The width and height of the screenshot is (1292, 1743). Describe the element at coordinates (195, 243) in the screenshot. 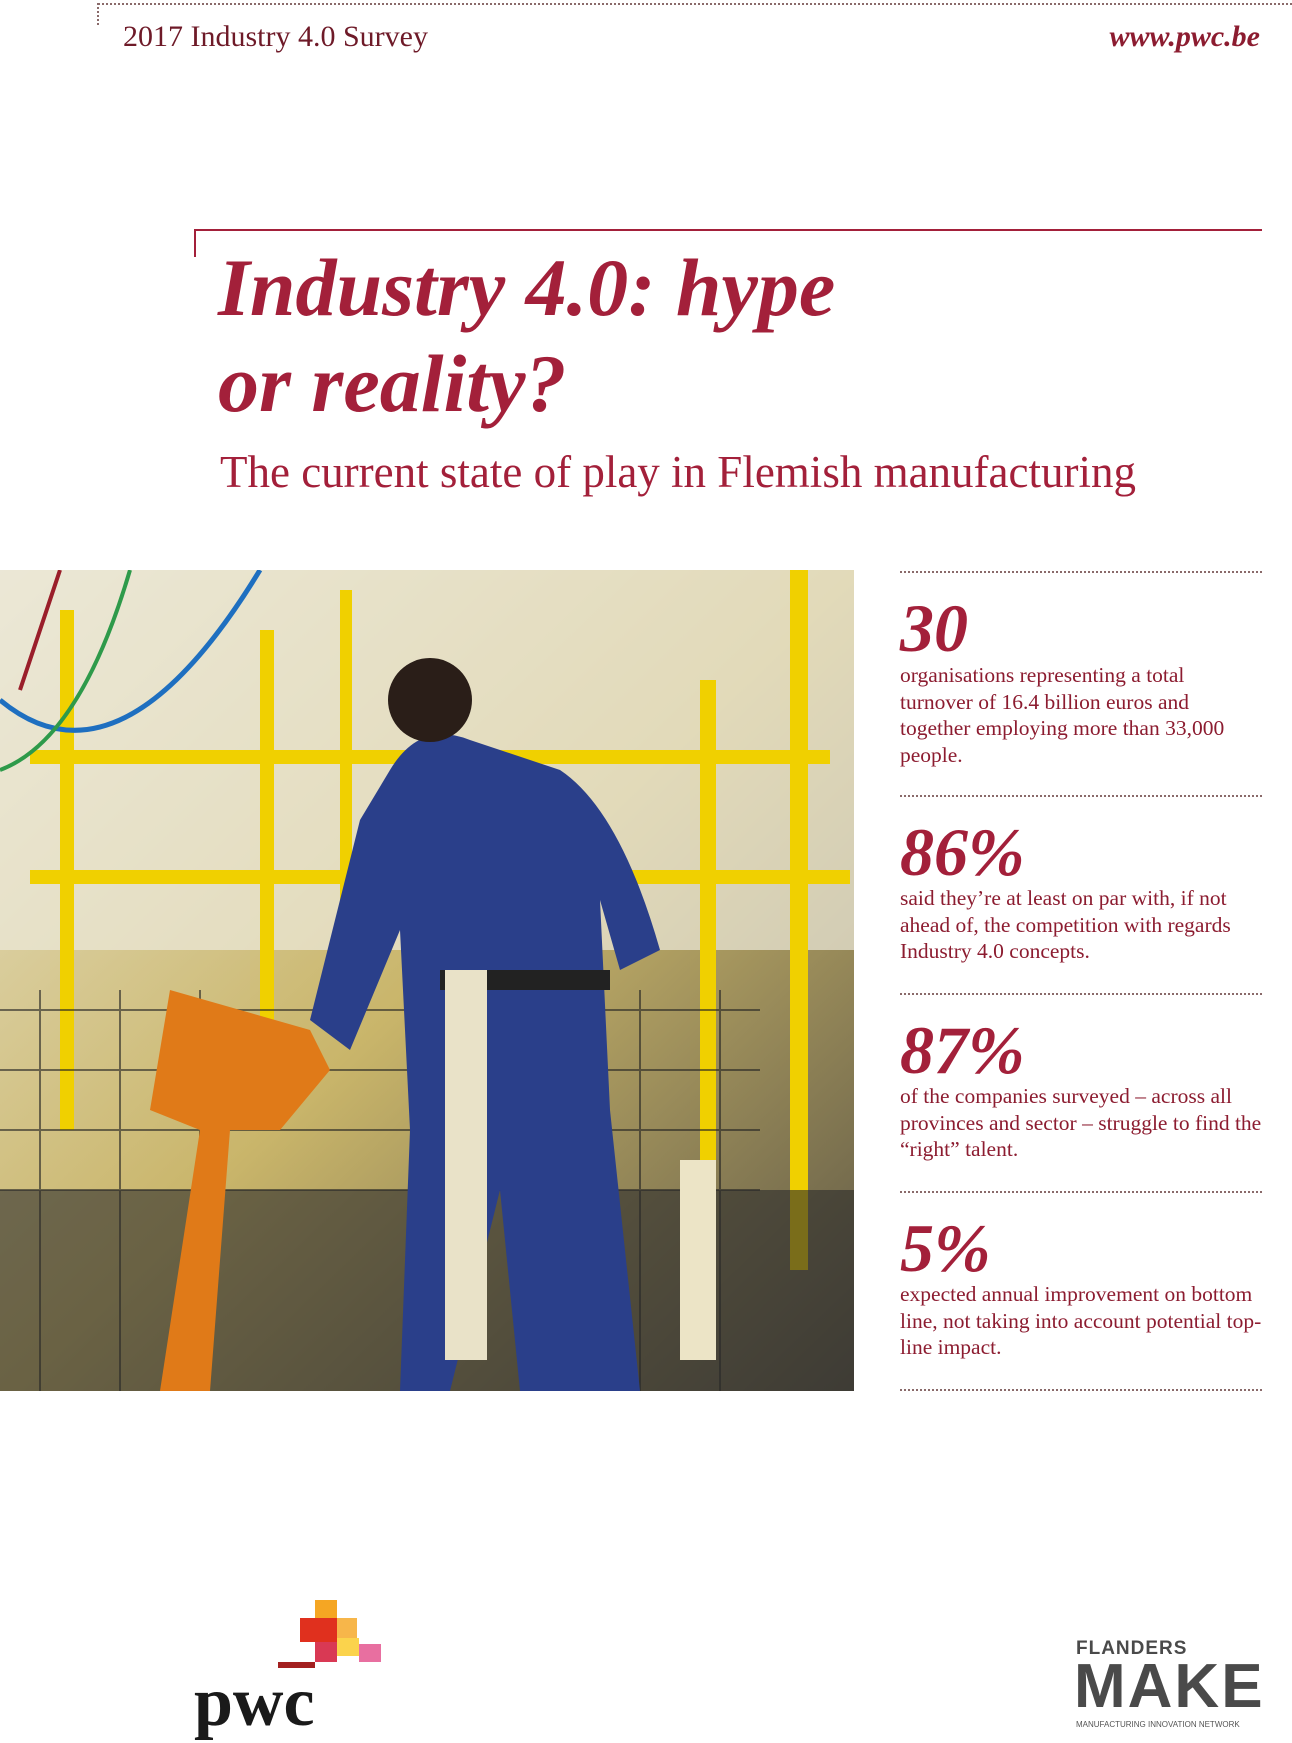

I see `title-tick` at that location.